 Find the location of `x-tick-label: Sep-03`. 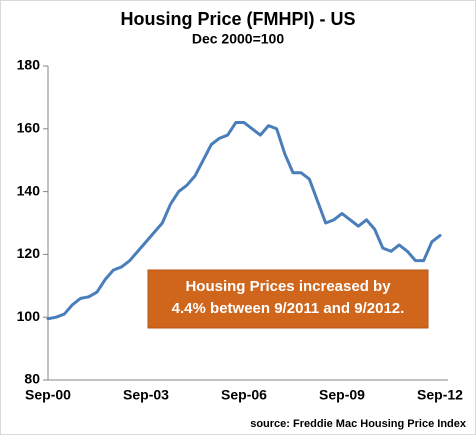

x-tick-label: Sep-03 is located at coordinates (146, 395).